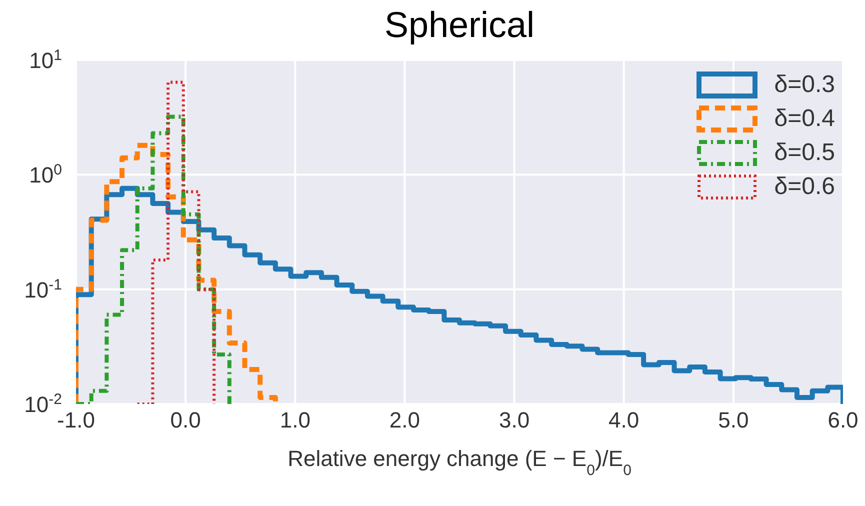  What do you see at coordinates (43, 289) in the screenshot?
I see `y-tick-label: 10$^{-1}$` at bounding box center [43, 289].